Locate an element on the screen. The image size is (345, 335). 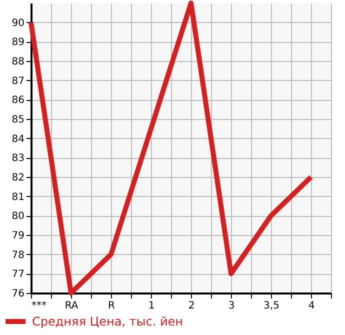
y-tick-label: 83 is located at coordinates (18, 158).